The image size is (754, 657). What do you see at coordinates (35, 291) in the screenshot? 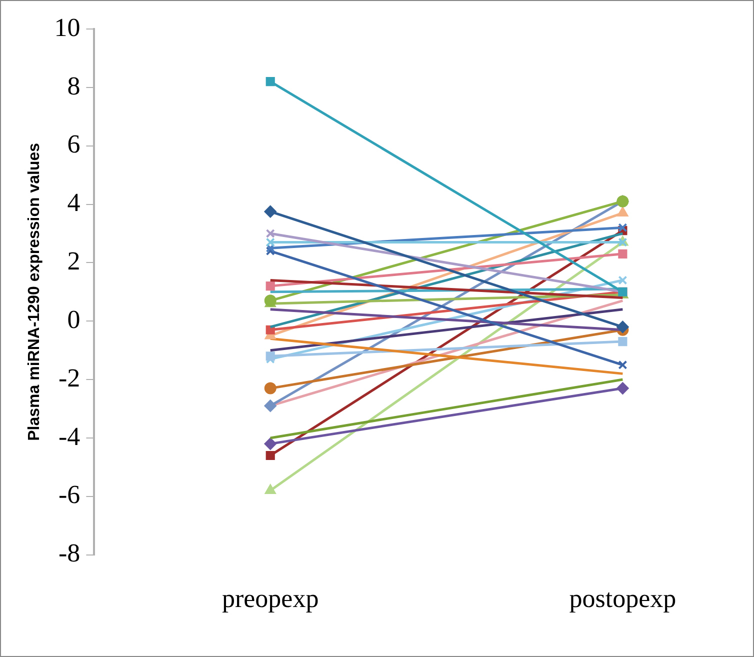
I see `y-axis-title: Plasma miRNA-1290 expression values` at bounding box center [35, 291].